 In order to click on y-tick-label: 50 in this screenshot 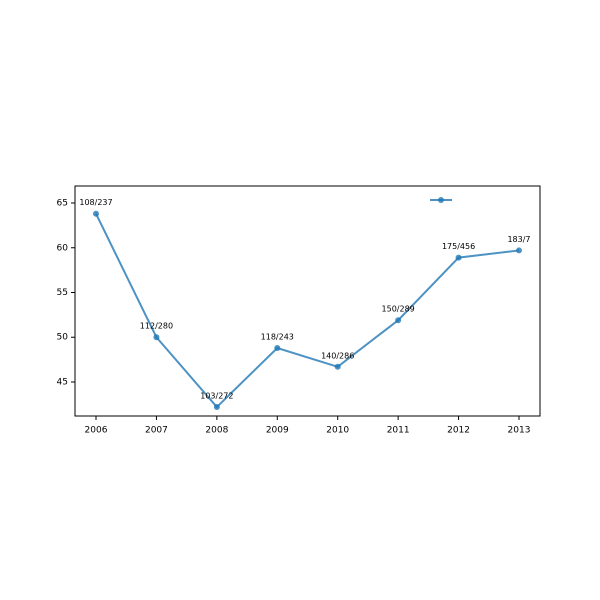, I will do `click(63, 338)`.